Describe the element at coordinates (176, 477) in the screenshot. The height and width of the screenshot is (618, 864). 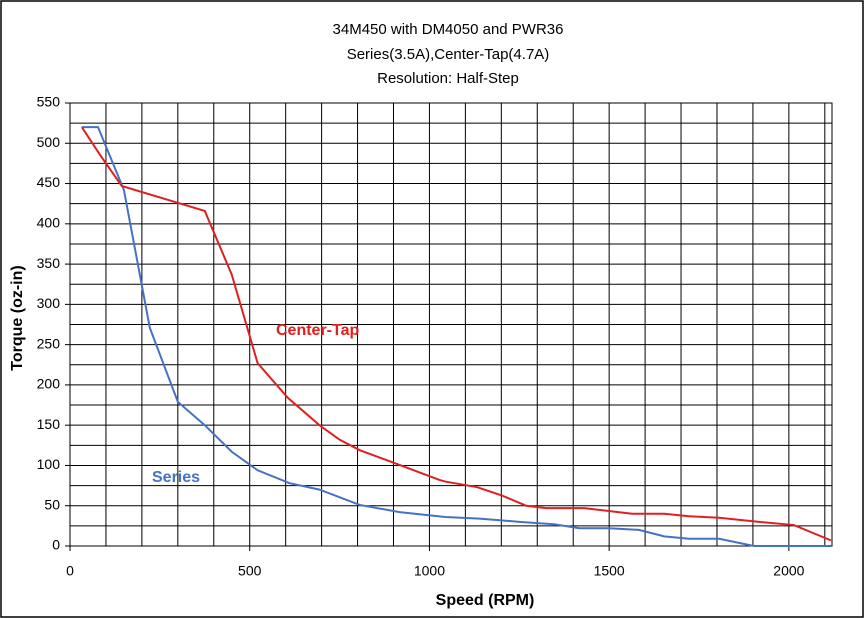
I see `series-label: Series` at that location.